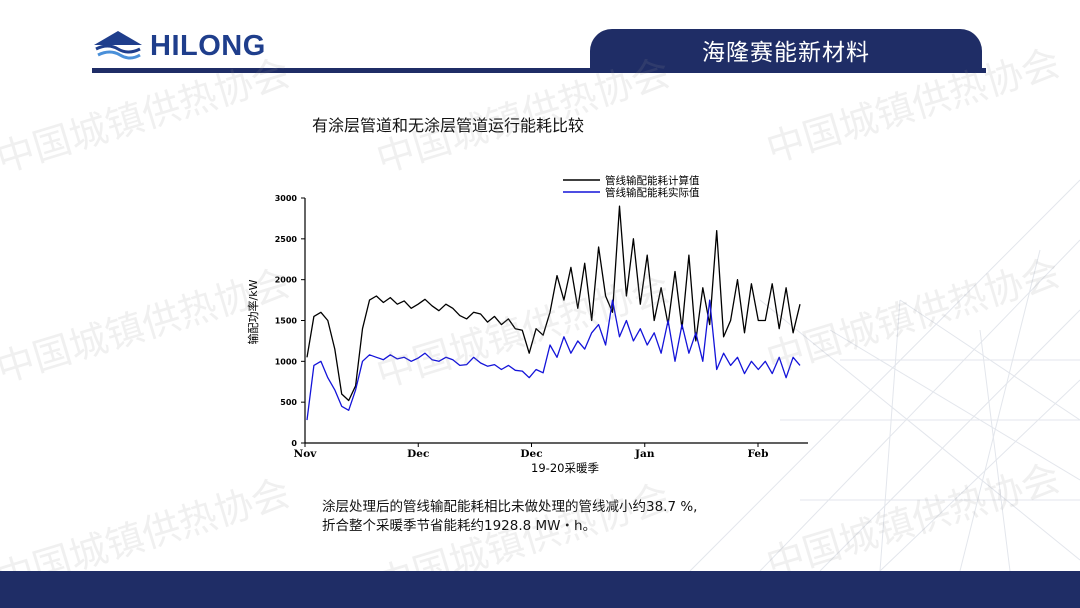 The width and height of the screenshot is (1080, 608). Describe the element at coordinates (565, 468) in the screenshot. I see `x-axis-label: 19-20采暖季` at that location.